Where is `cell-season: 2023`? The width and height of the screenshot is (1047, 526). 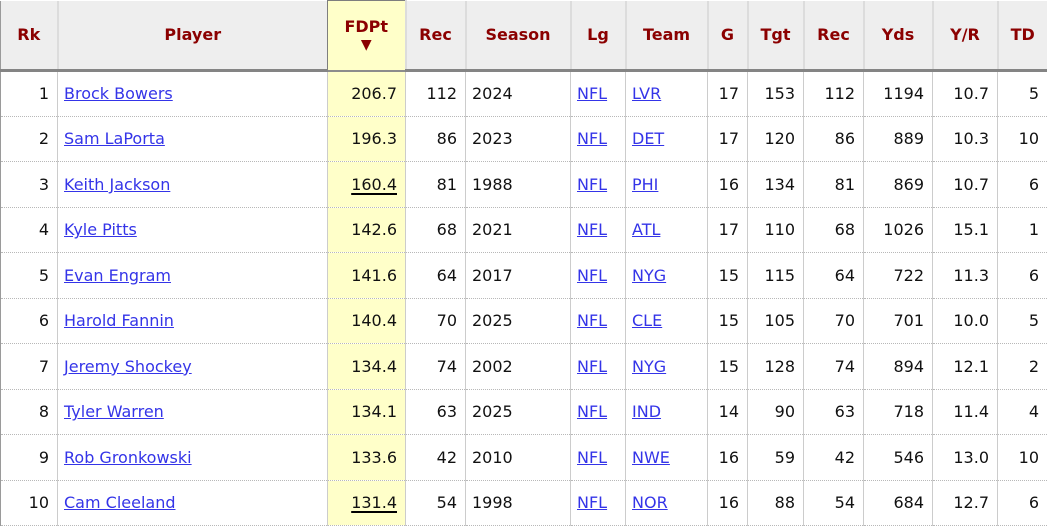
cell-season: 2023 is located at coordinates (518, 139).